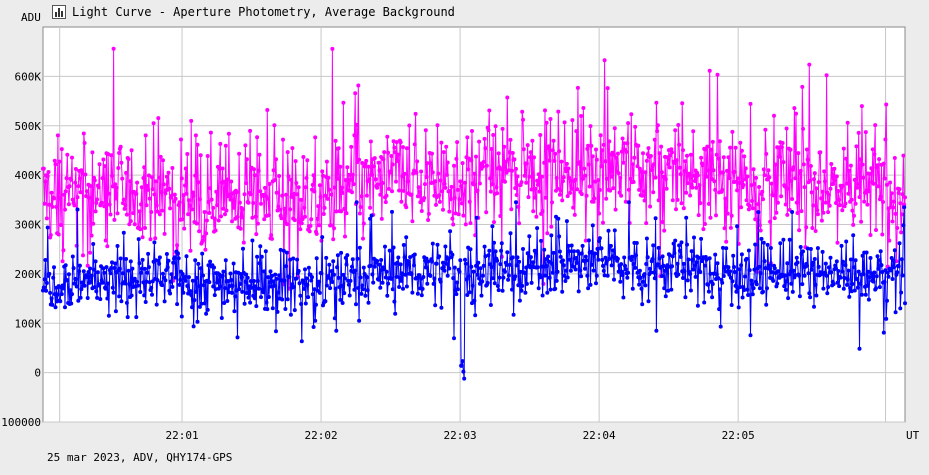  I want to click on x-tick-label: 22:04, so click(599, 435).